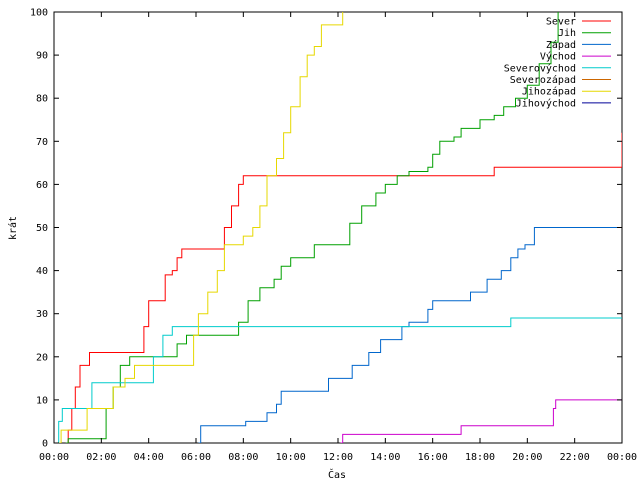  I want to click on y-tick-label: 90, so click(42, 56).